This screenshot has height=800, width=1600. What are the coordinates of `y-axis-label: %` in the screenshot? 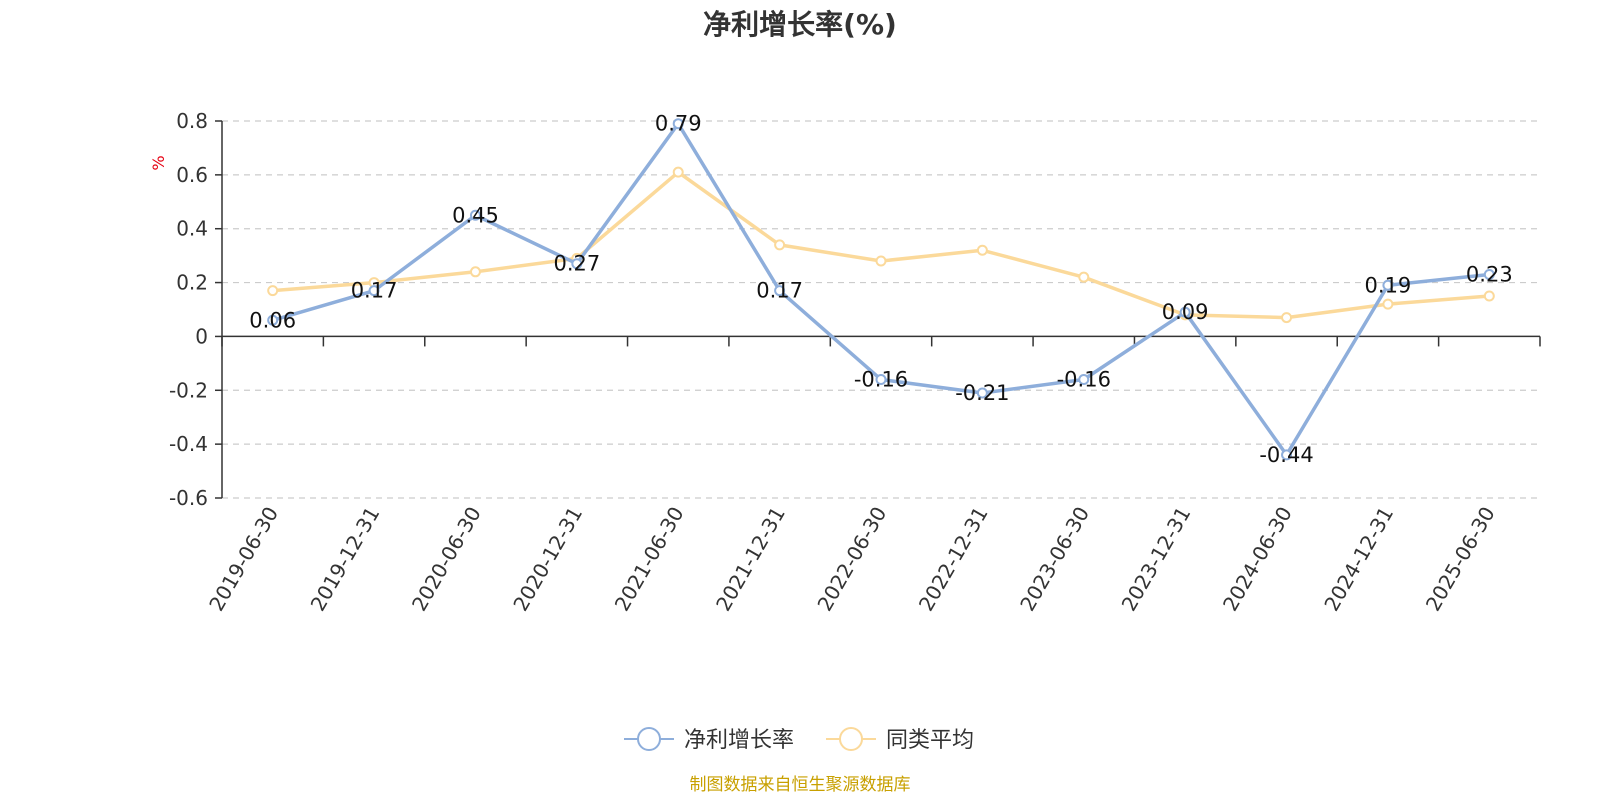 It's located at (158, 162).